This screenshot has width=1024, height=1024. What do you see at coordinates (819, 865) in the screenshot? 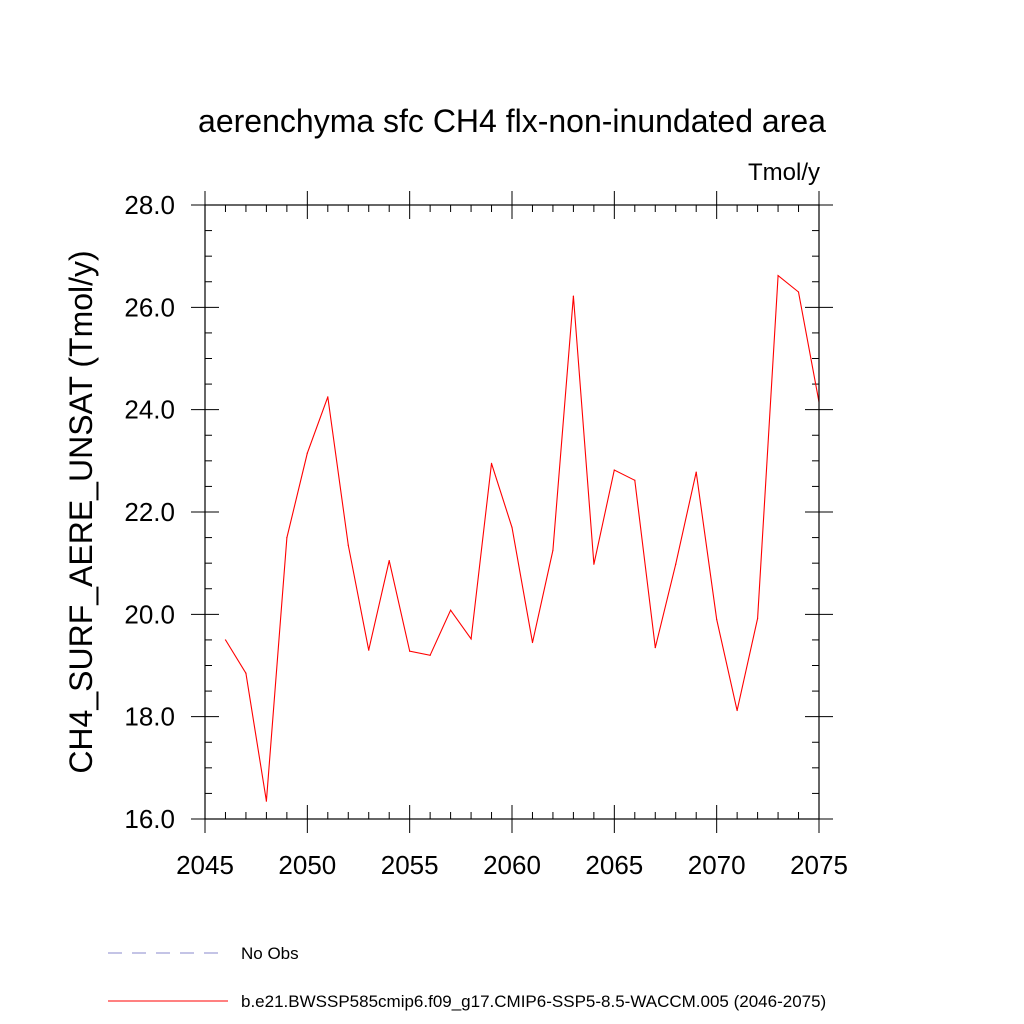
I see `x-tick-label: 2075` at bounding box center [819, 865].